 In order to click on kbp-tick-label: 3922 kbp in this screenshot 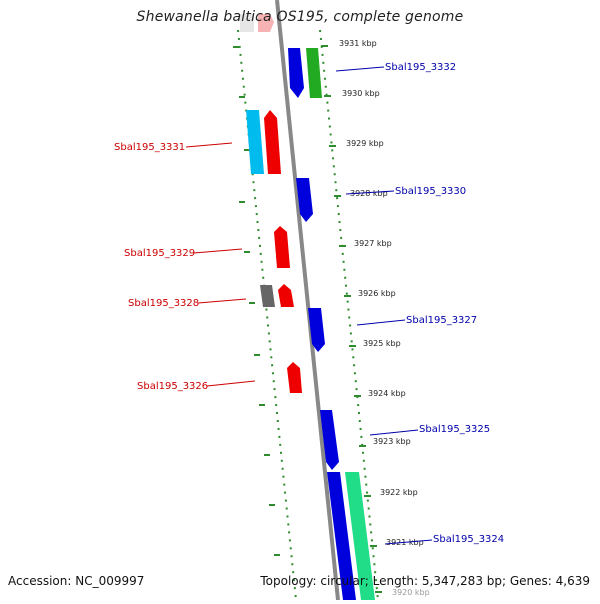, I will do `click(399, 492)`.